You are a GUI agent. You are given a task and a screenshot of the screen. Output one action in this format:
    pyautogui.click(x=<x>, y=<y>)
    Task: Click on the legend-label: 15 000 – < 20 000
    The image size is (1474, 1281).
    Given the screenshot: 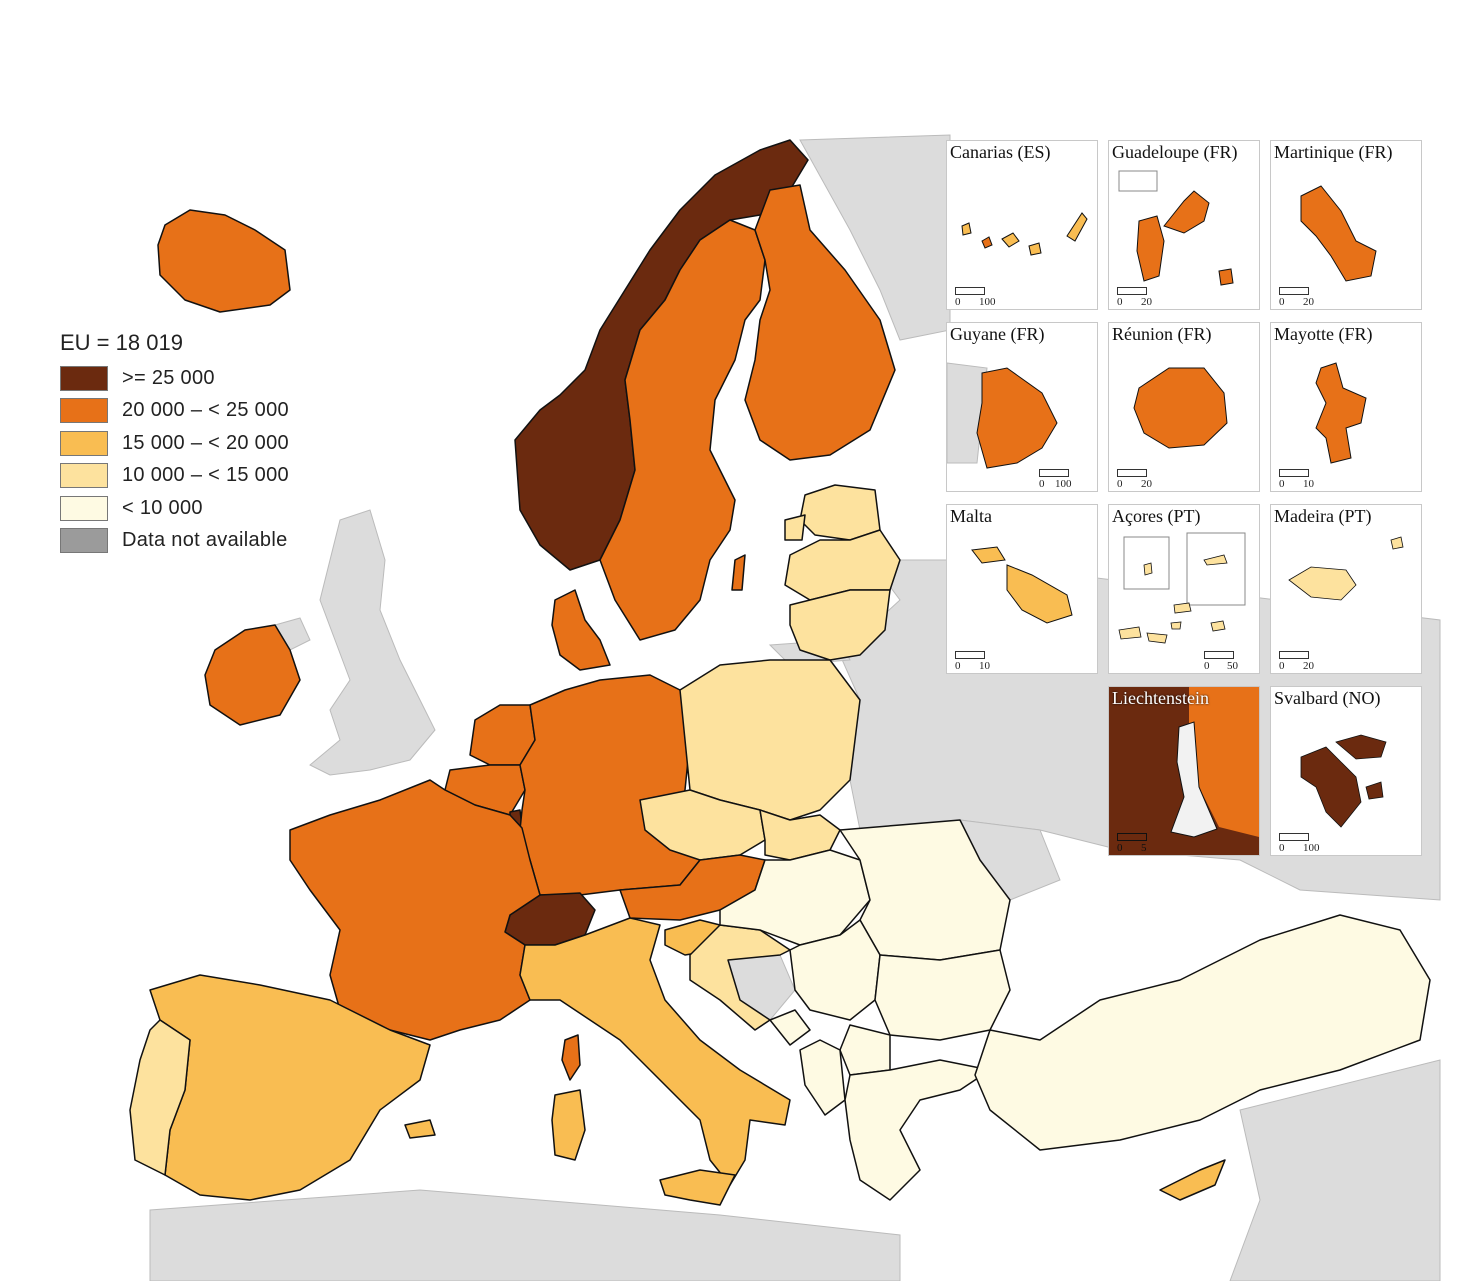 What is the action you would take?
    pyautogui.click(x=205, y=442)
    